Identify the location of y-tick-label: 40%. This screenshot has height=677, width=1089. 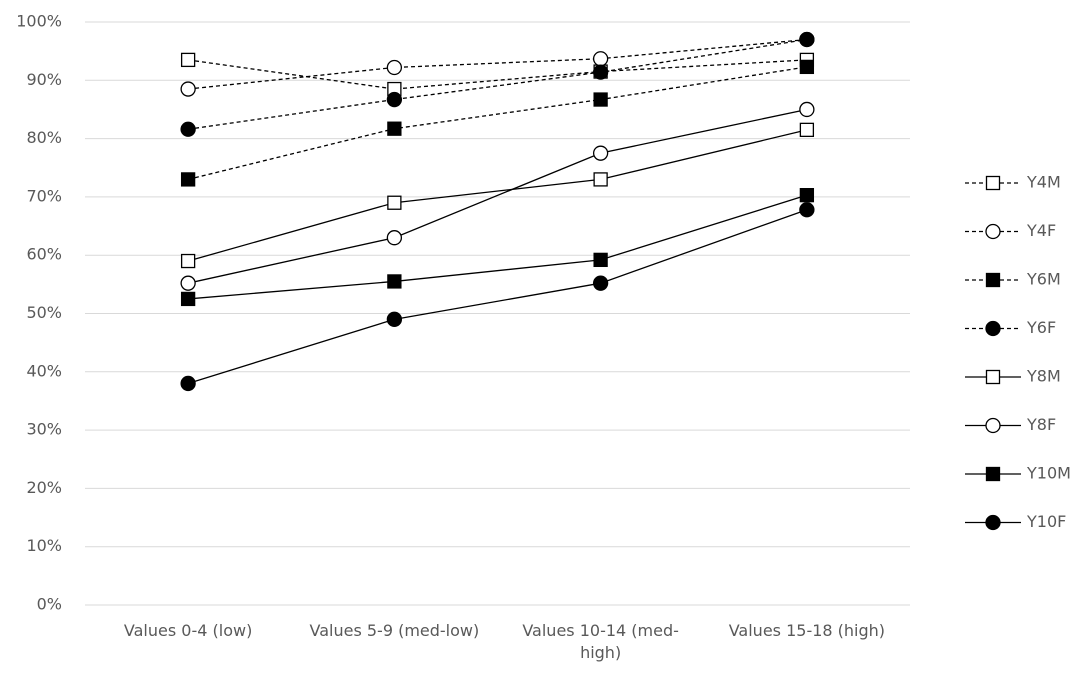
(44, 370).